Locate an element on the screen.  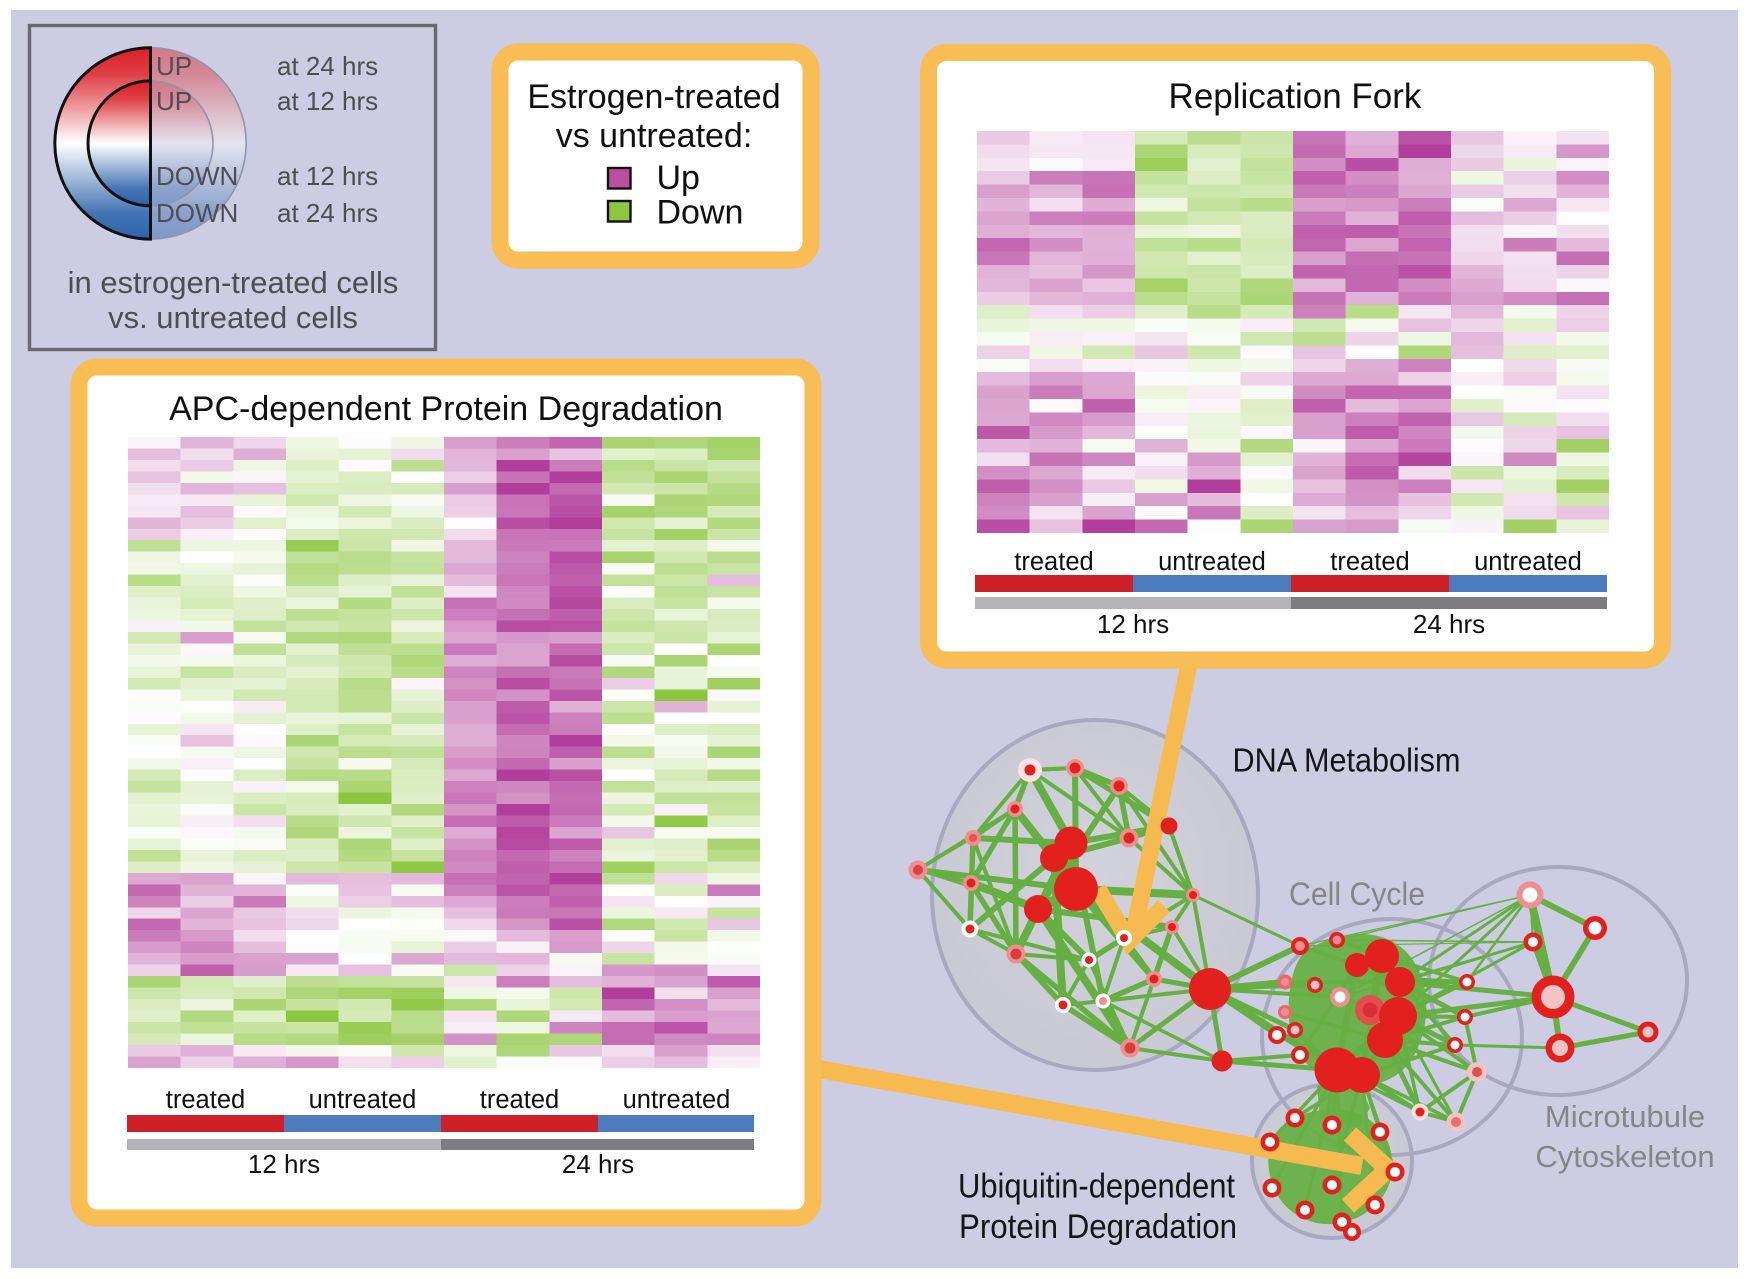
svg-text: Cytoskeleton is located at coordinates (1624, 1156).